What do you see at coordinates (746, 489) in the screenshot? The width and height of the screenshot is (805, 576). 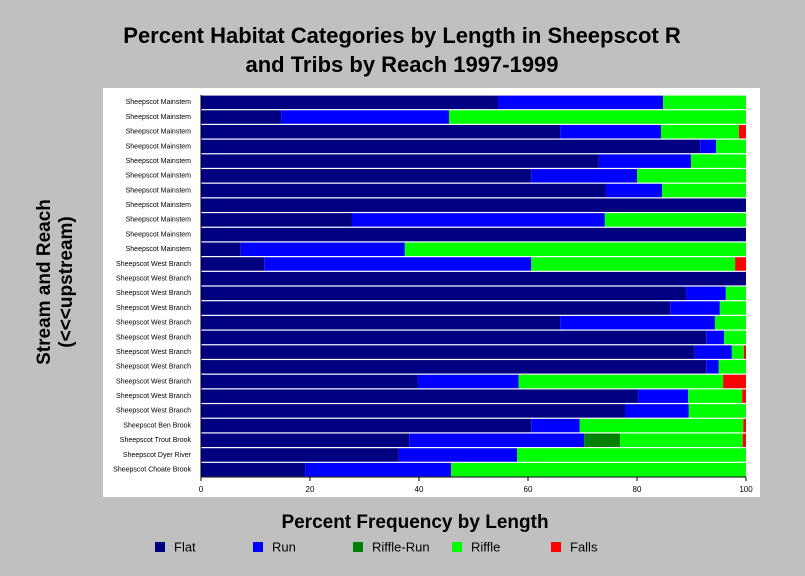 I see `x-tick-label: 100` at bounding box center [746, 489].